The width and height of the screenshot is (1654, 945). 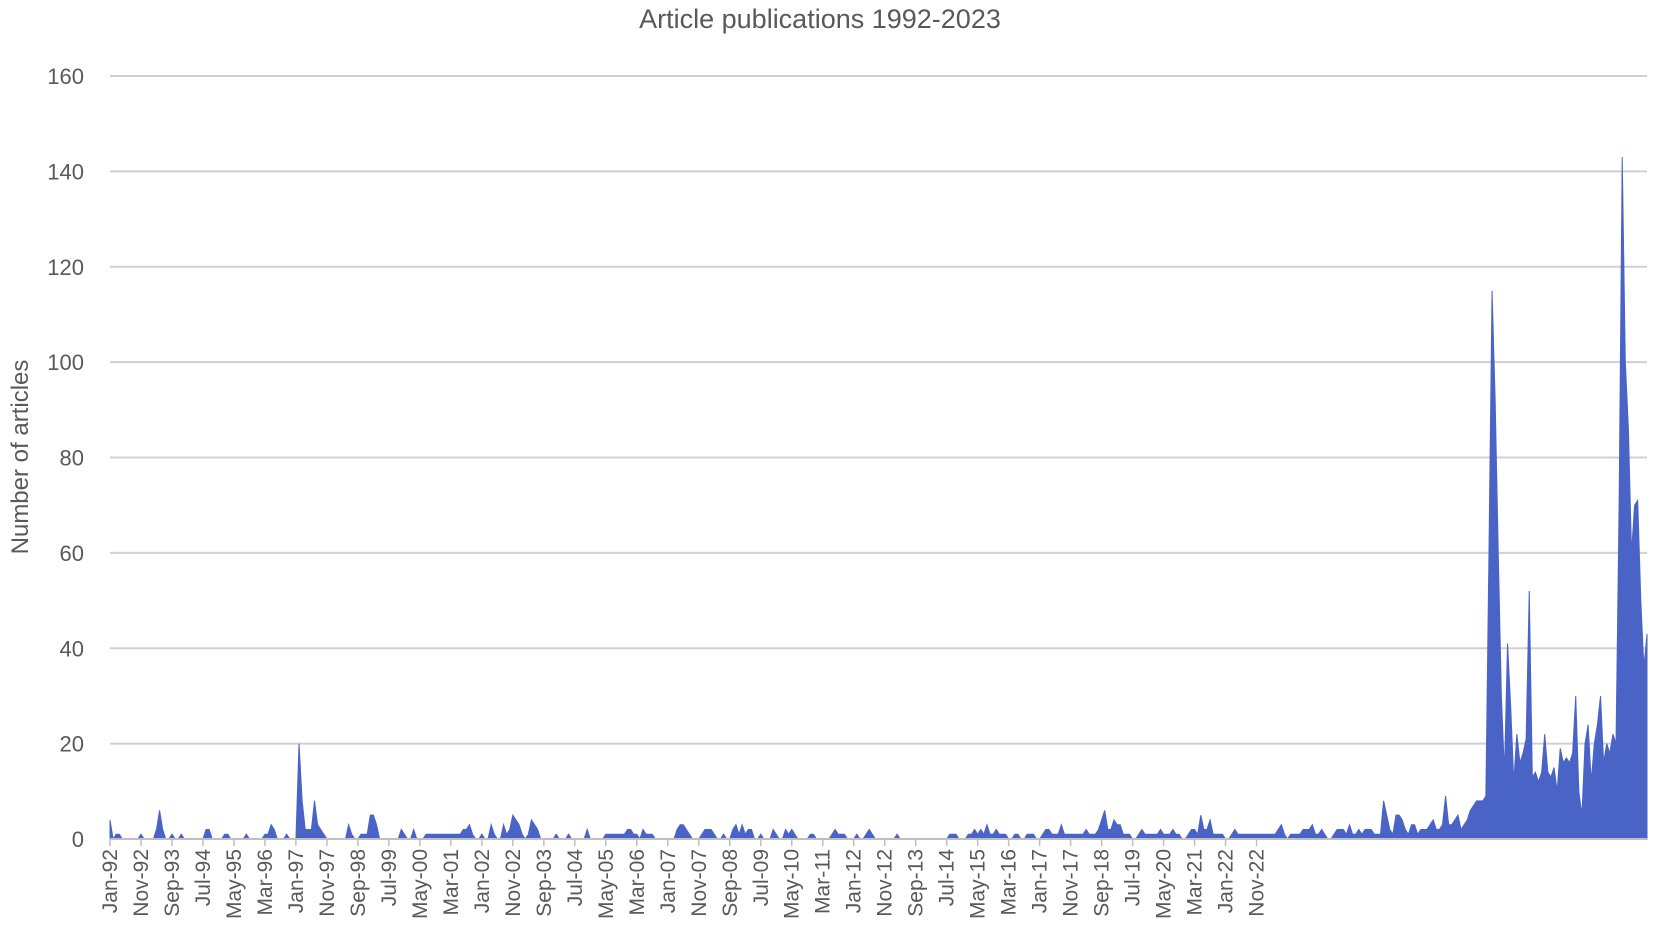 I want to click on y-tick-label: 0, so click(x=78, y=839).